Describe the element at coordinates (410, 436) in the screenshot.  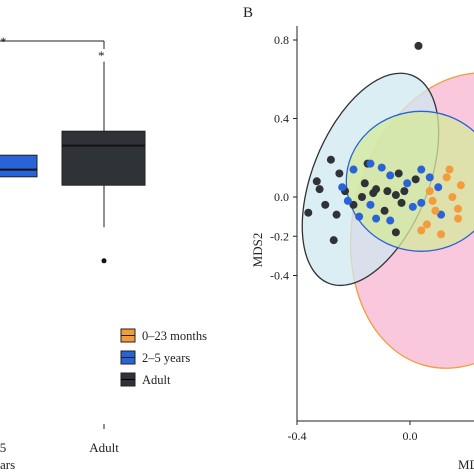
I see `x-tick-label: 0.0` at that location.